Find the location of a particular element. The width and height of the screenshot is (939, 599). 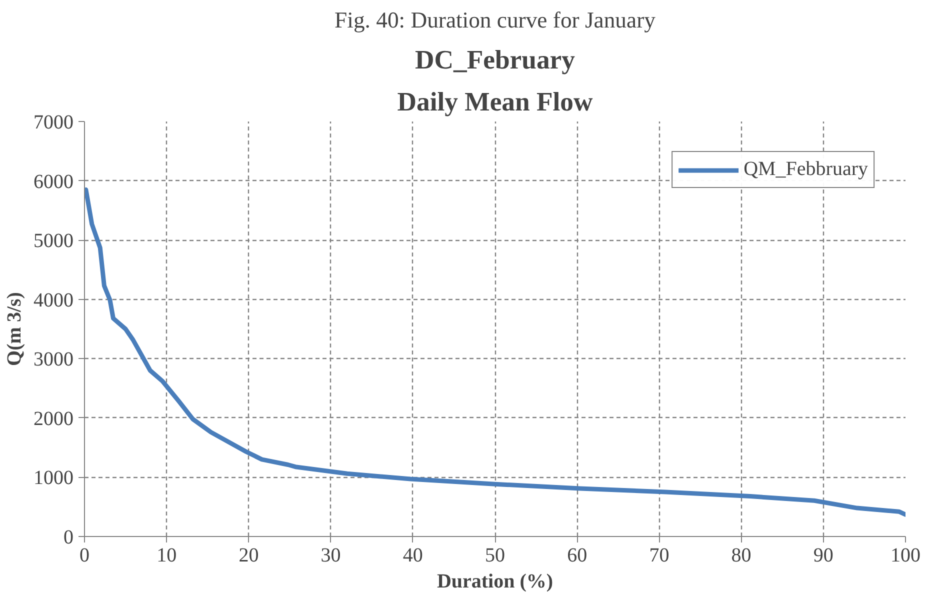

y-tick-label: 5000 is located at coordinates (54, 241).